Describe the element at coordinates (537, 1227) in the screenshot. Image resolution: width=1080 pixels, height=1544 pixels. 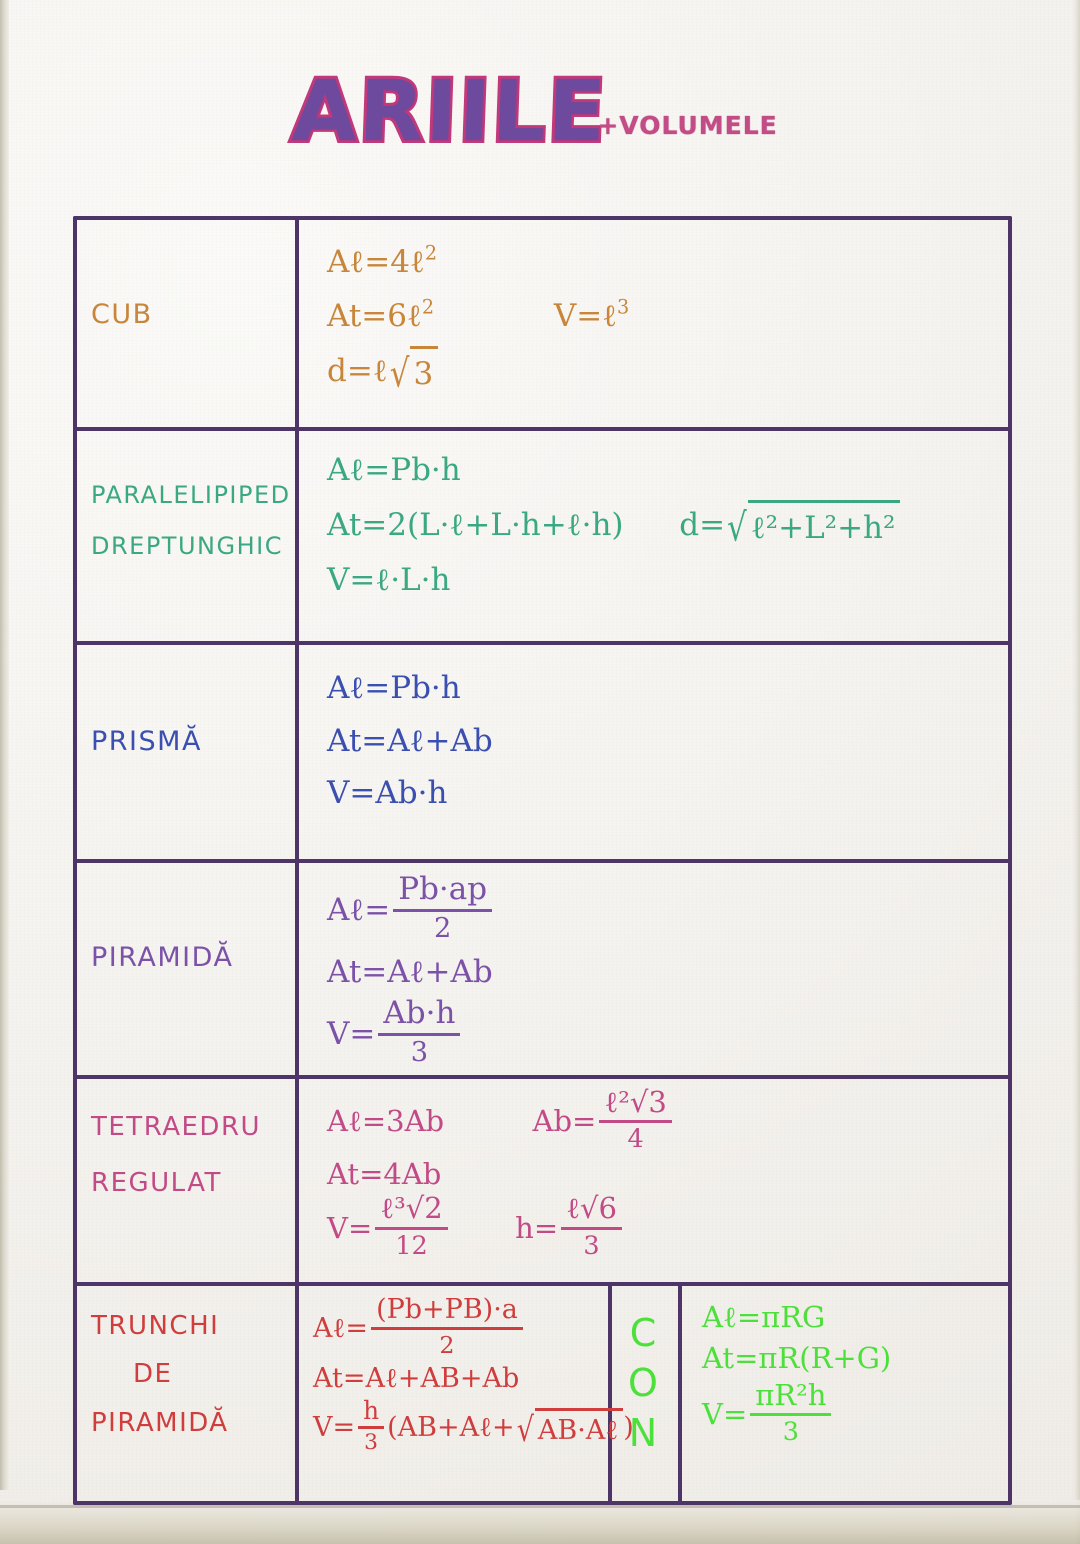
I see `formula-height-lhs: h=` at that location.